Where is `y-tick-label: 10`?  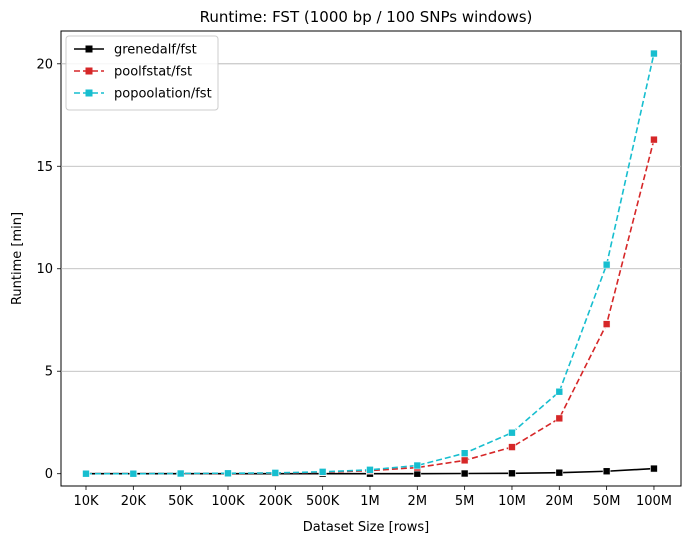
y-tick-label: 10 is located at coordinates (44, 269).